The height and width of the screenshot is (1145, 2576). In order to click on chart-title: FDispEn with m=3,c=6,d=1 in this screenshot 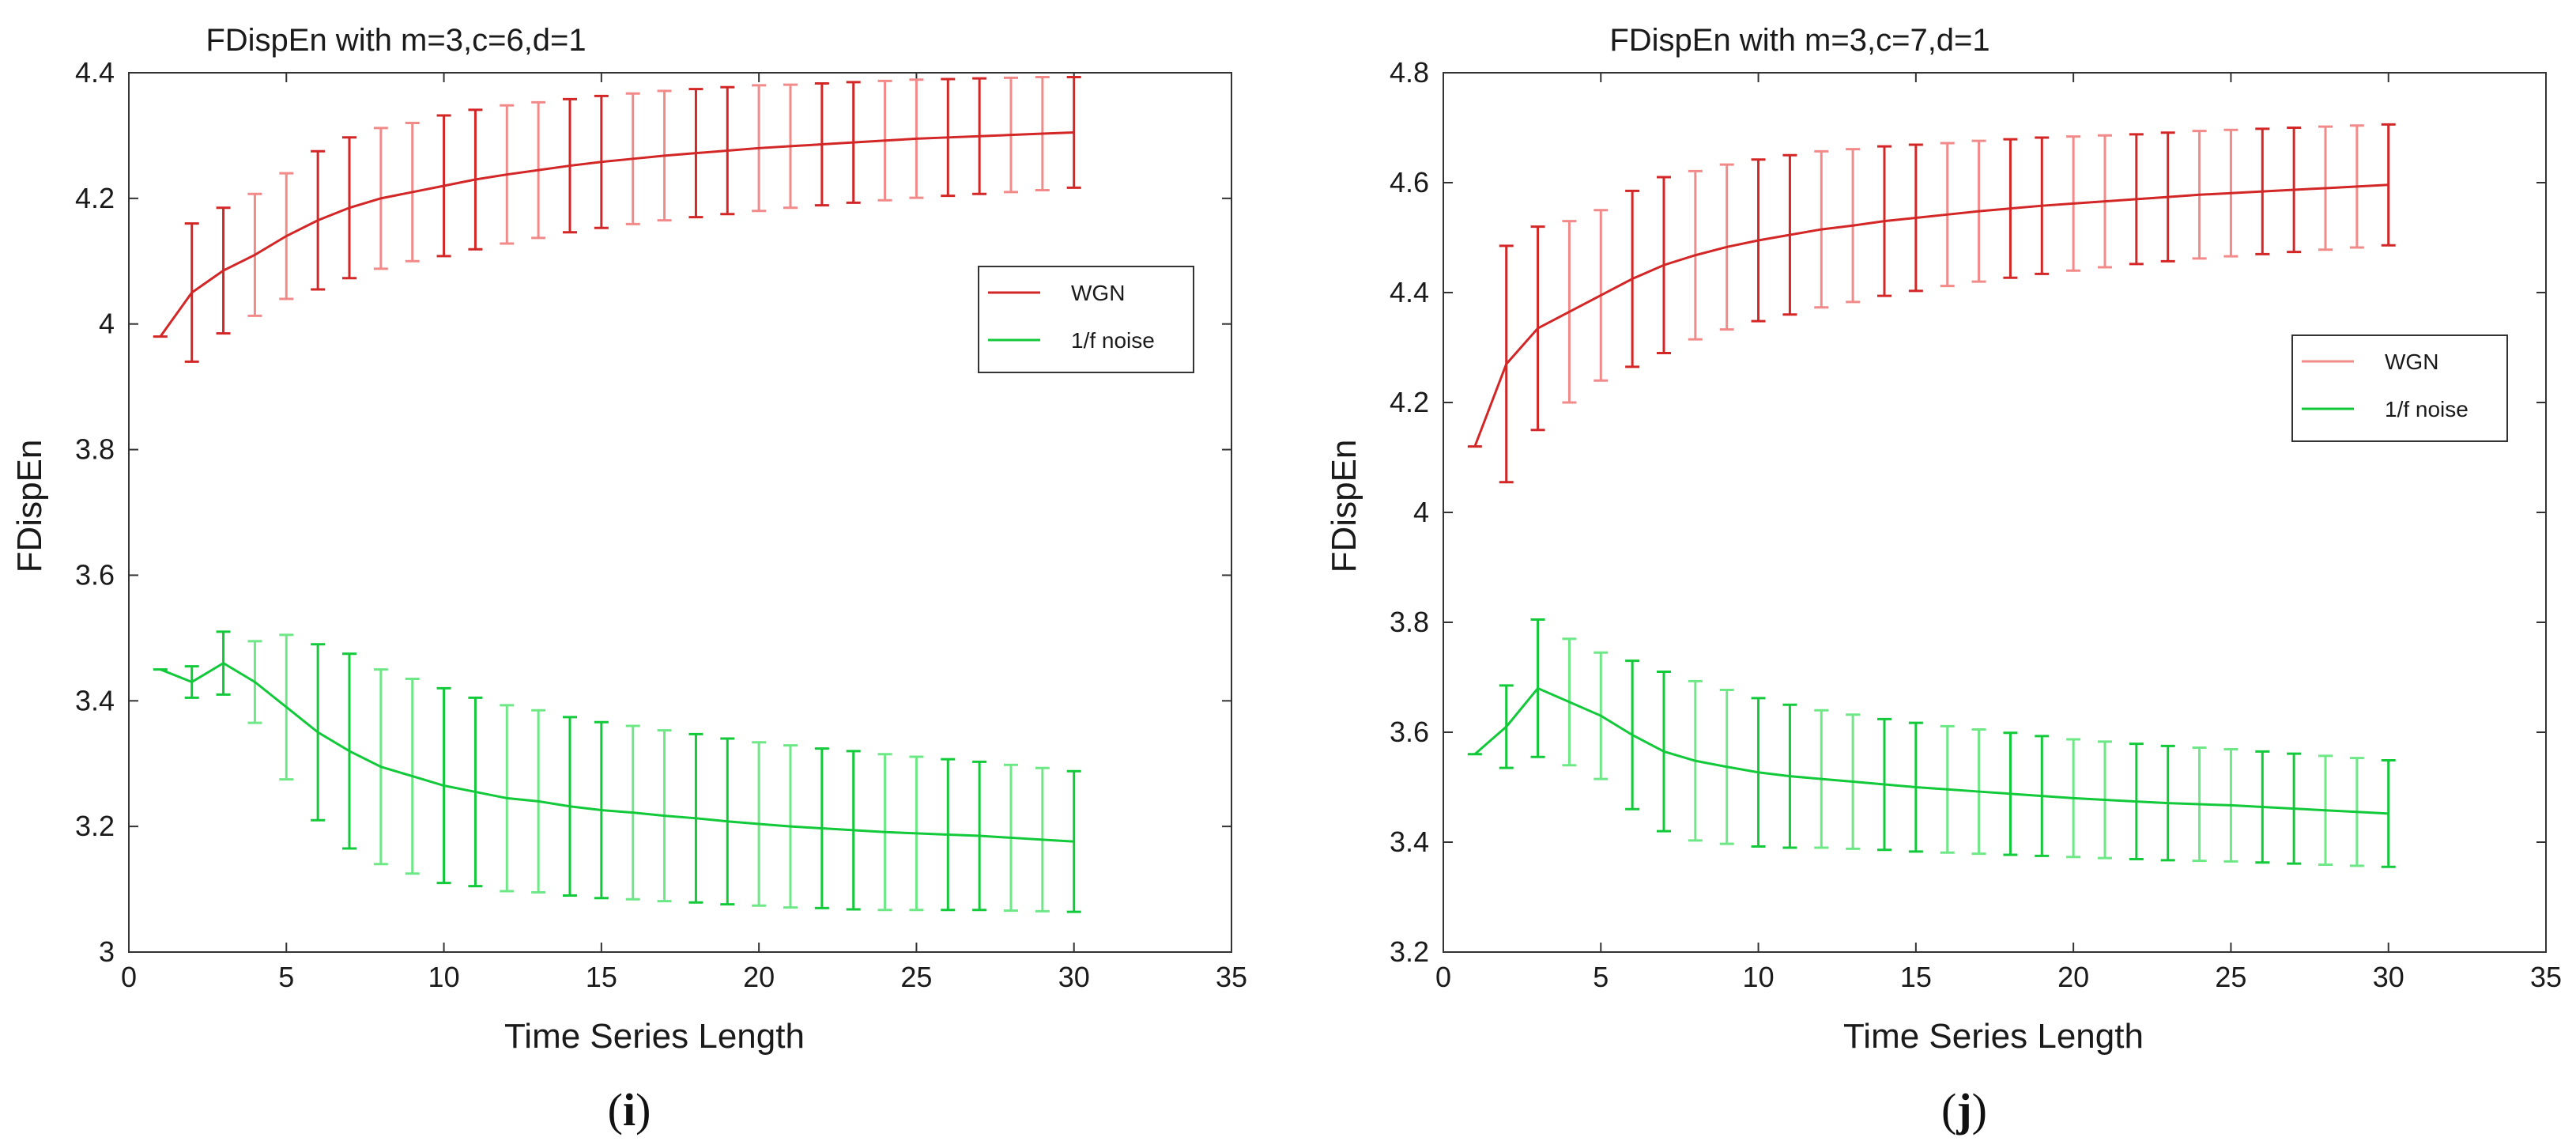, I will do `click(396, 40)`.